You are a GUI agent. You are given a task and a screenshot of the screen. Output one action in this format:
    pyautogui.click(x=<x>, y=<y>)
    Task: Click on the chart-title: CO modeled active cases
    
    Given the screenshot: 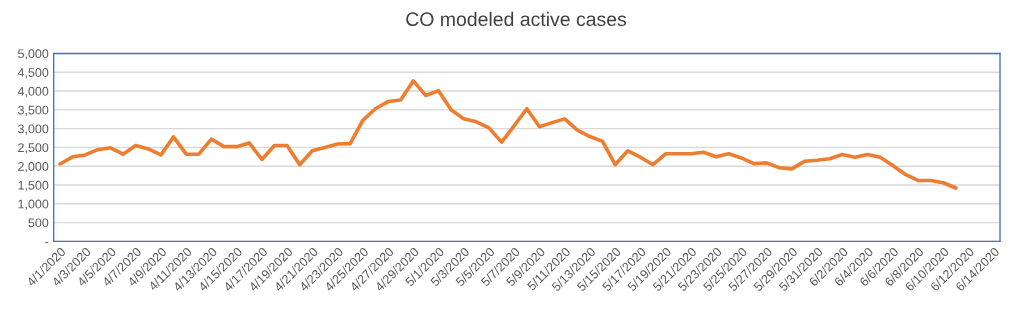 What is the action you would take?
    pyautogui.click(x=516, y=19)
    